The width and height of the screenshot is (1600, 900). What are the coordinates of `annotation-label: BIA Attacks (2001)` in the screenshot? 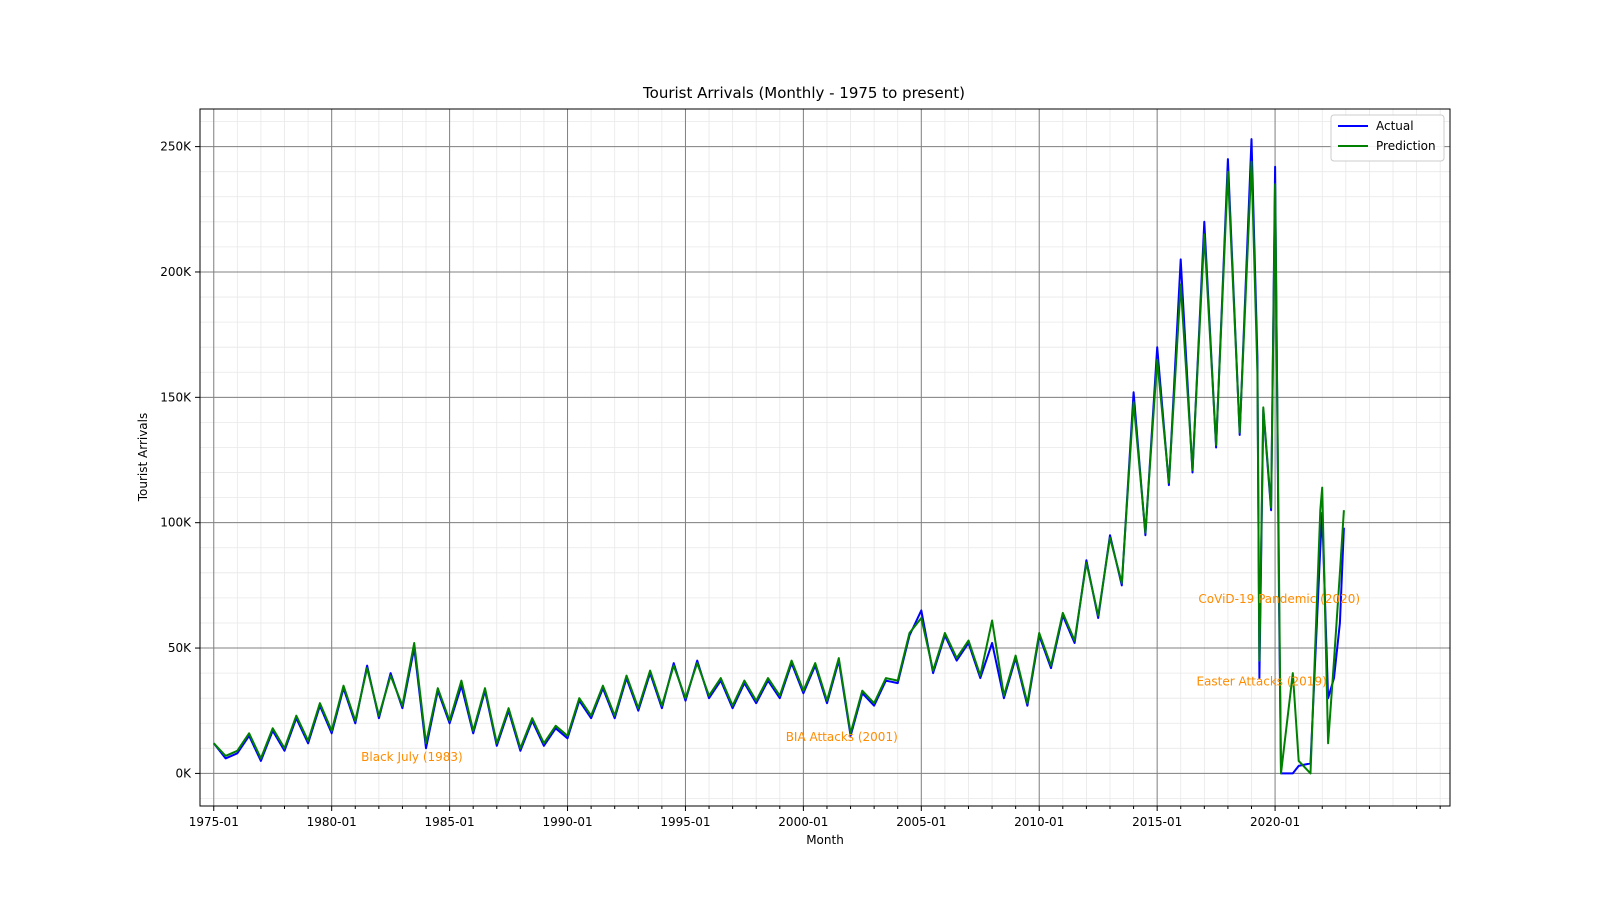 It's located at (842, 737).